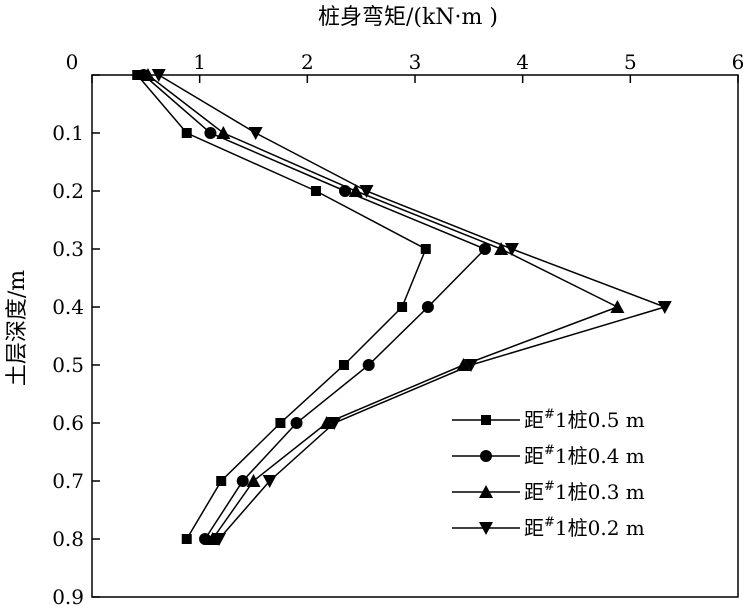 The height and width of the screenshot is (606, 743). Describe the element at coordinates (584, 527) in the screenshot. I see `legend-label: 距#1桩0.2 m` at that location.